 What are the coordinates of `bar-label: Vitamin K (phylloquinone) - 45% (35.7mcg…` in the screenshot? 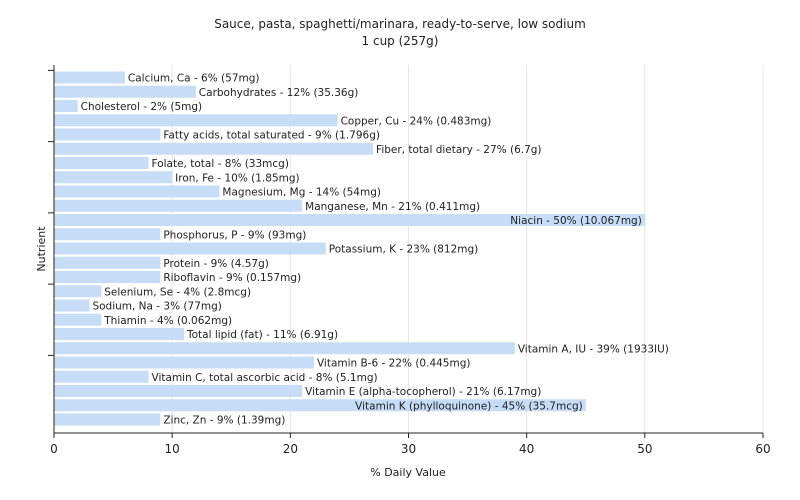 It's located at (469, 406).